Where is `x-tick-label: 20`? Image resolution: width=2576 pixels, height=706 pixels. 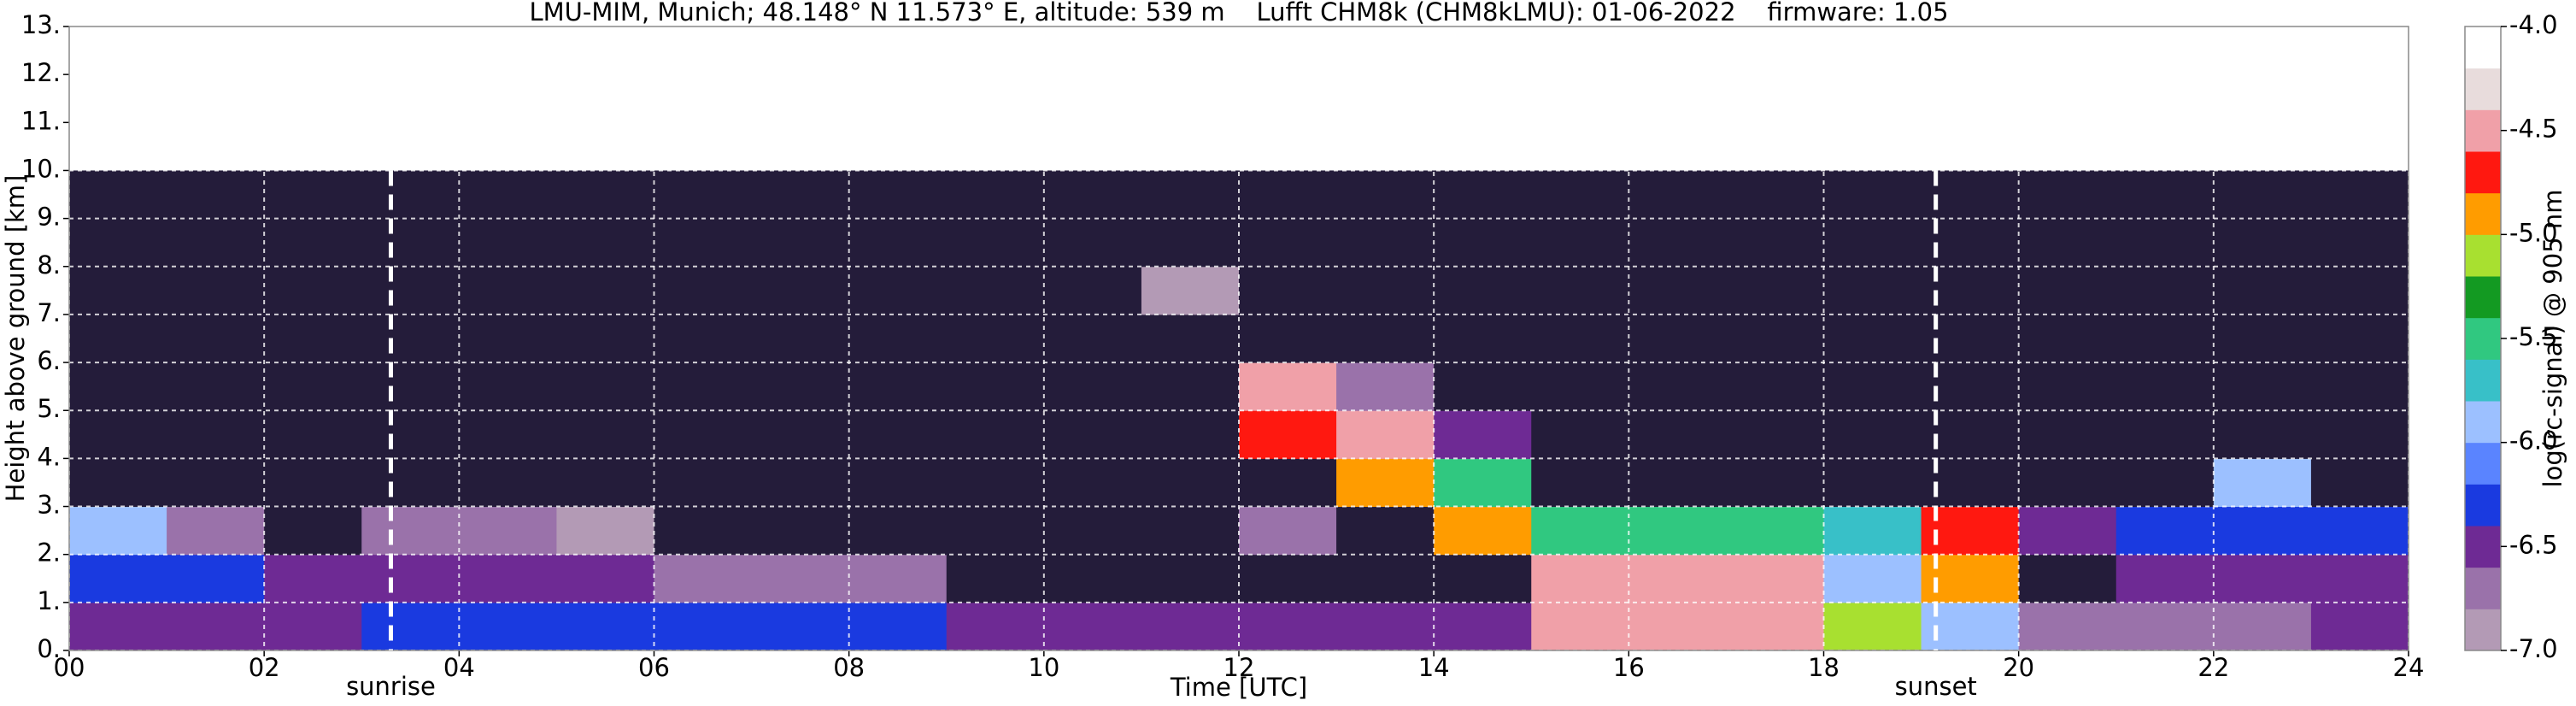
x-tick-label: 20 is located at coordinates (2018, 667).